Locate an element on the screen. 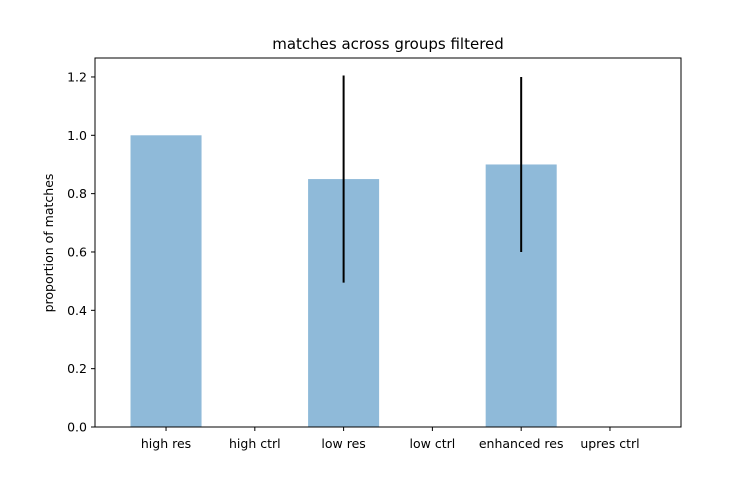  error-bars-layer is located at coordinates (432, 179).